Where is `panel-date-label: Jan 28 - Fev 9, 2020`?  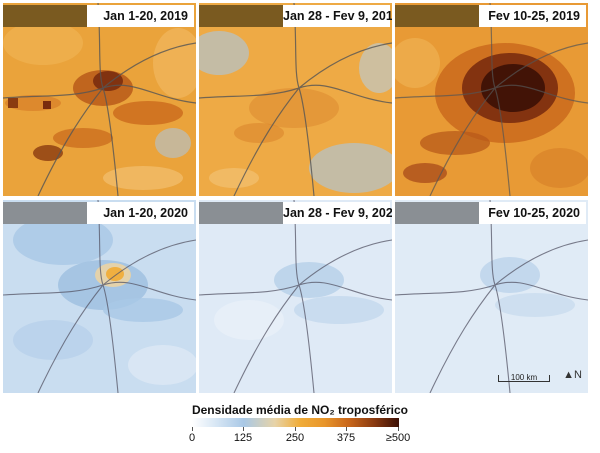 panel-date-label: Jan 28 - Fev 9, 2020 is located at coordinates (337, 213).